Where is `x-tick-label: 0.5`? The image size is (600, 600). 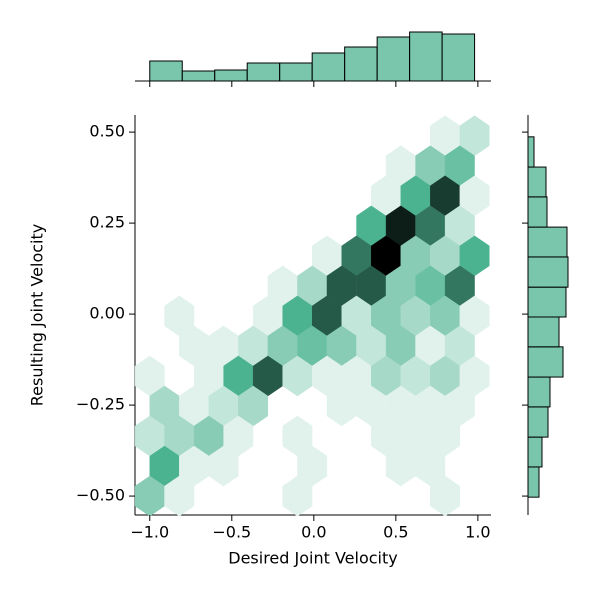 x-tick-label: 0.5 is located at coordinates (395, 532).